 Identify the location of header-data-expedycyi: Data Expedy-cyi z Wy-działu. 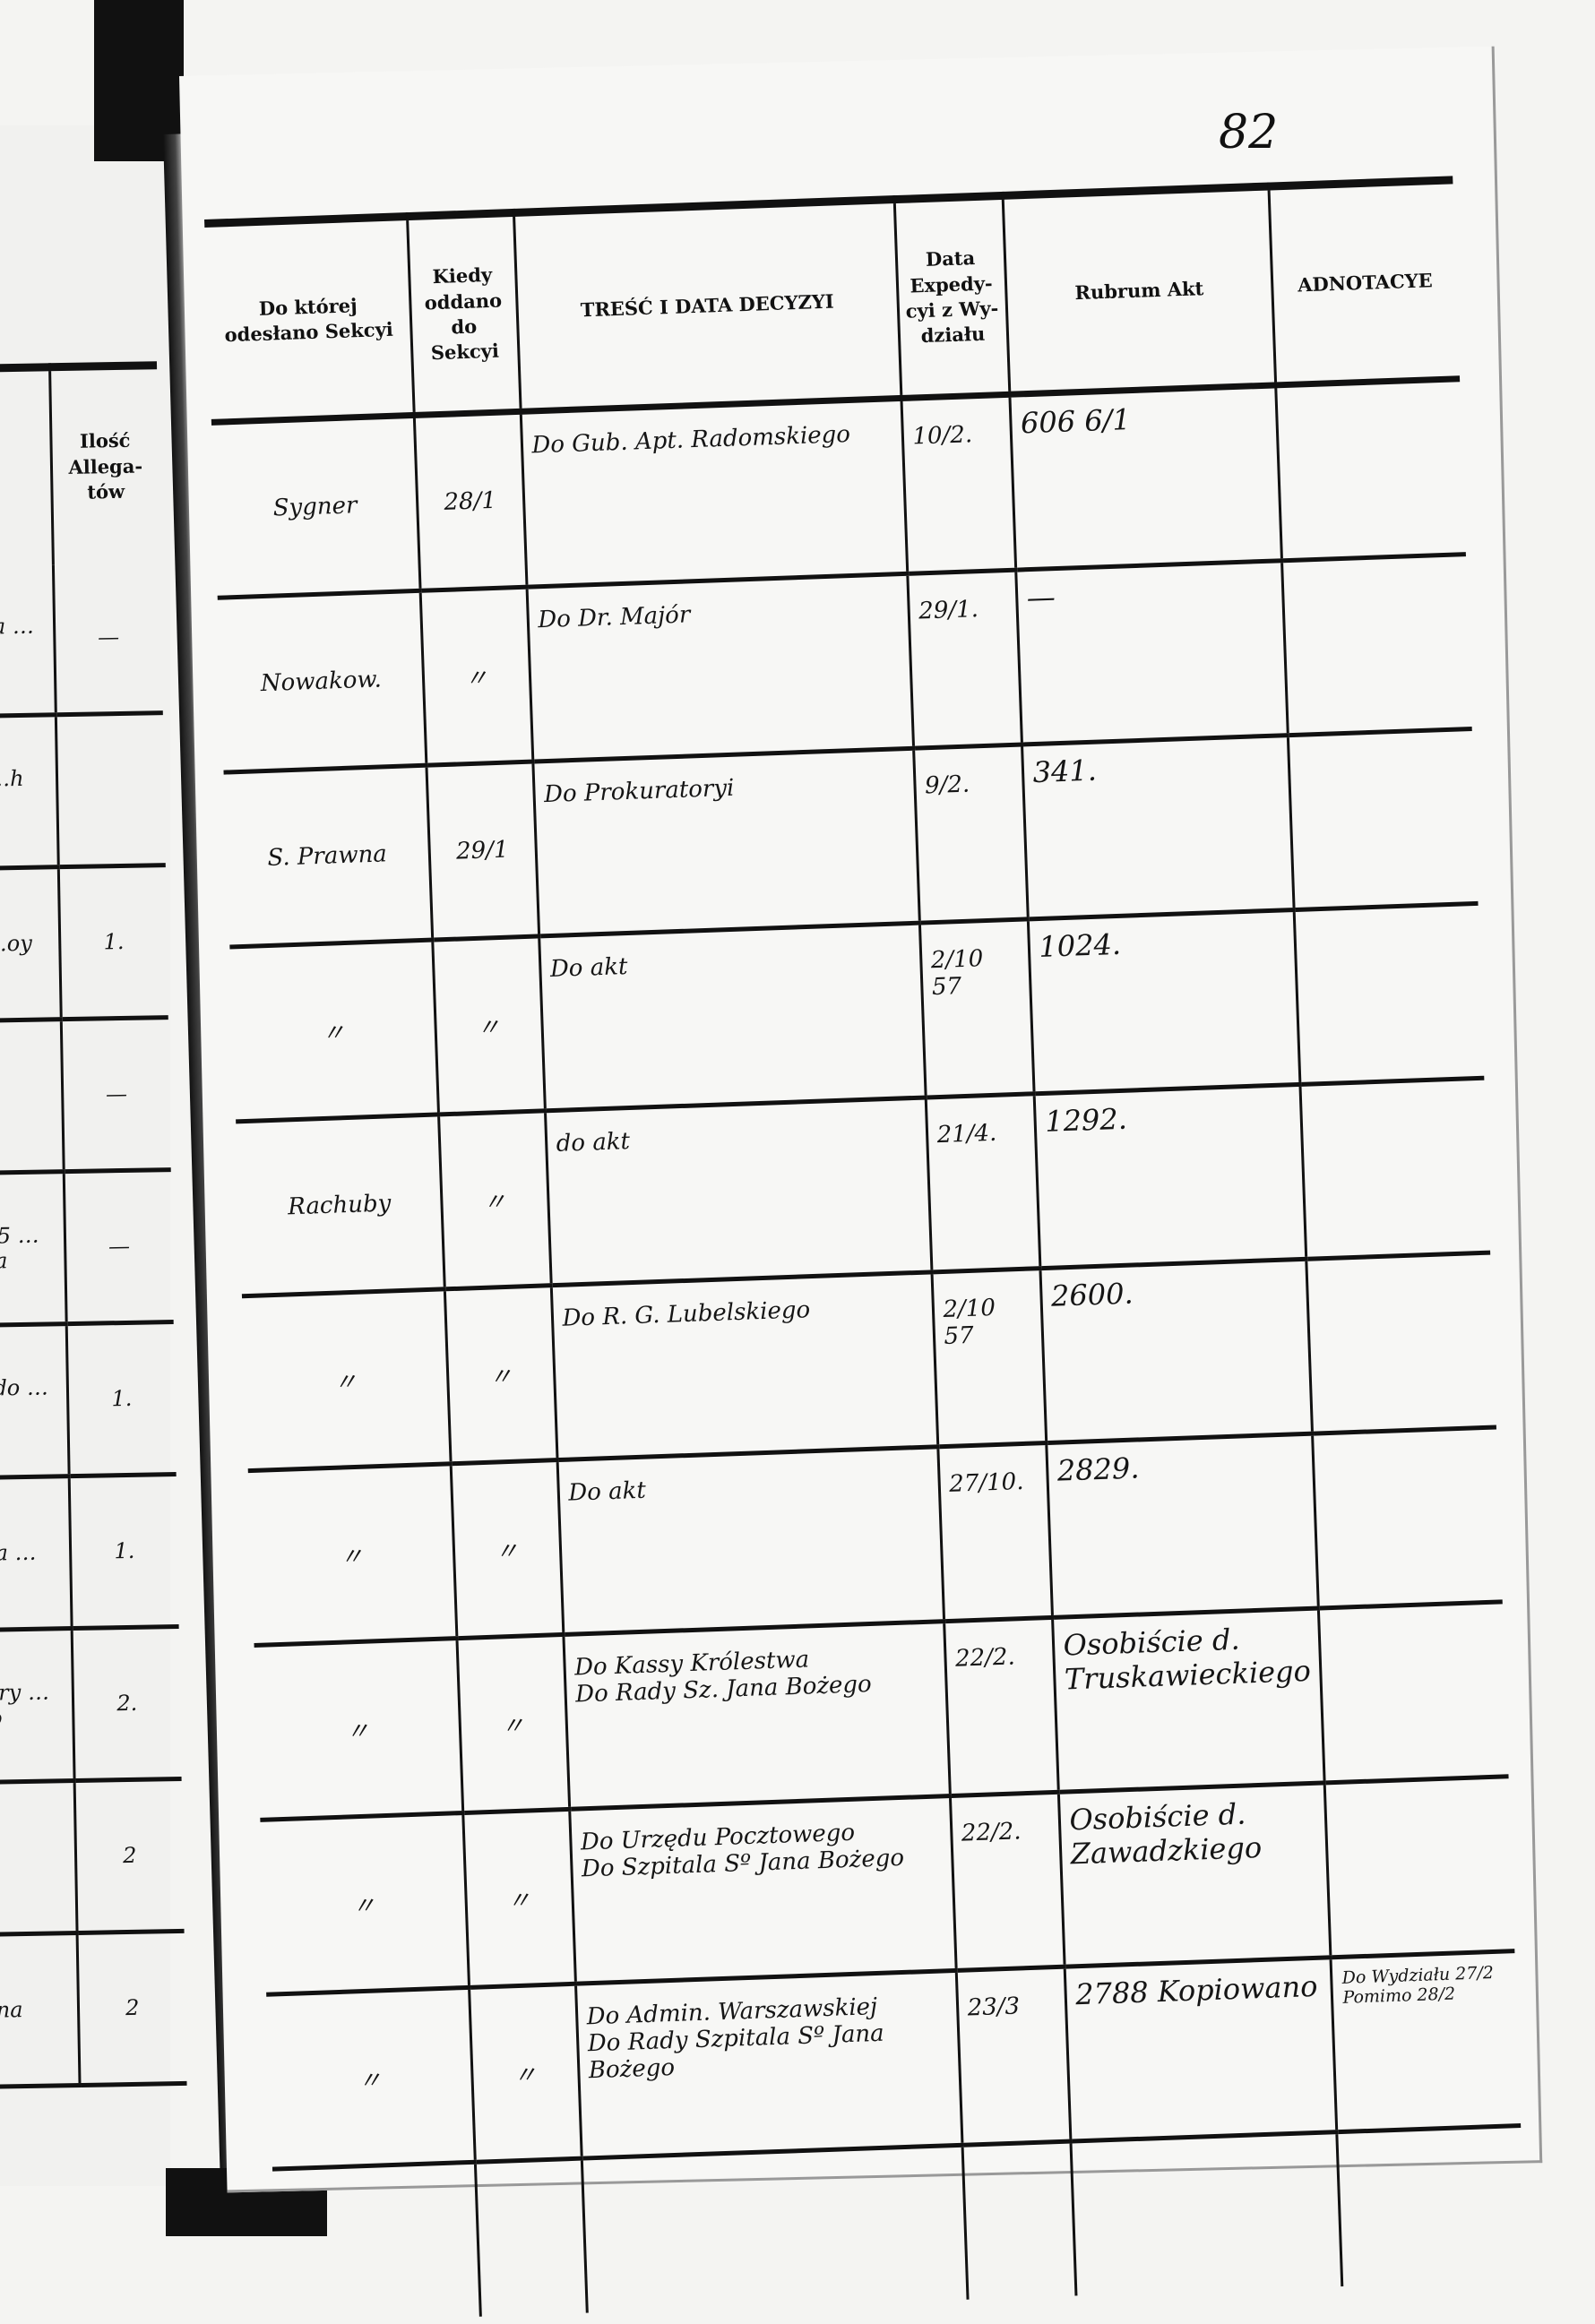
(951, 297).